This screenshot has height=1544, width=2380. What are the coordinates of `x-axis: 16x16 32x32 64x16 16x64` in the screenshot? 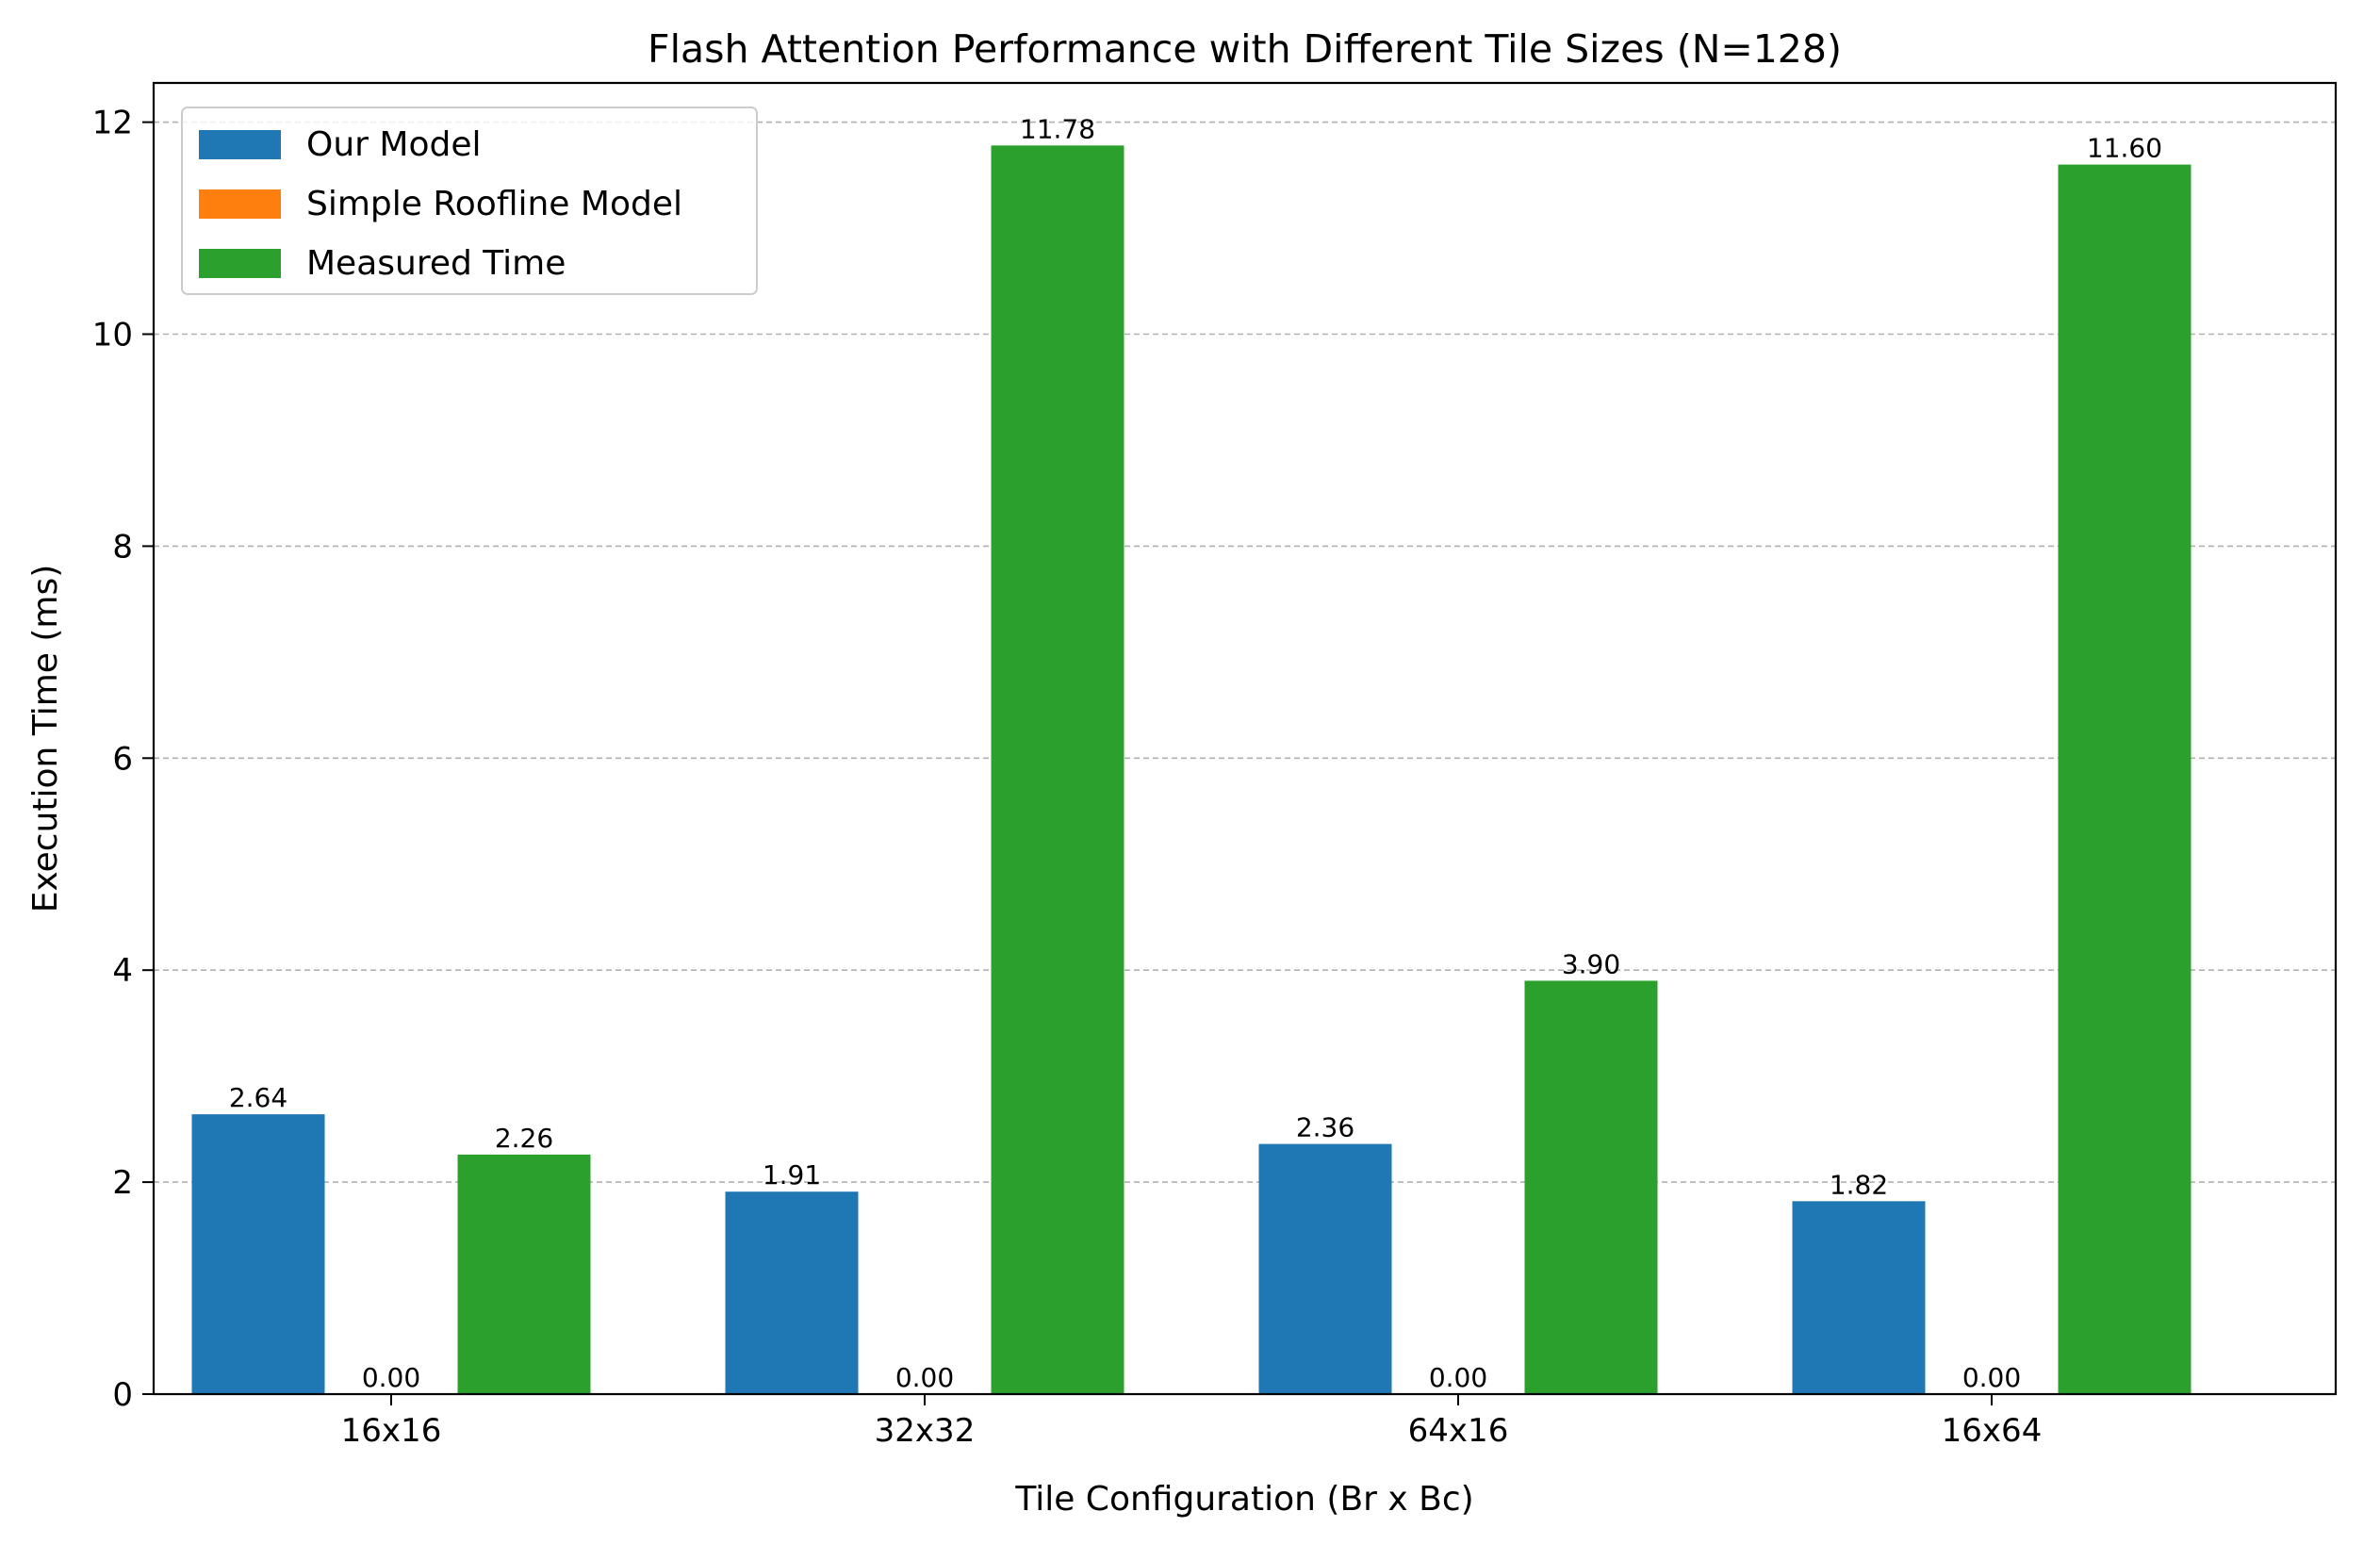 It's located at (1192, 1422).